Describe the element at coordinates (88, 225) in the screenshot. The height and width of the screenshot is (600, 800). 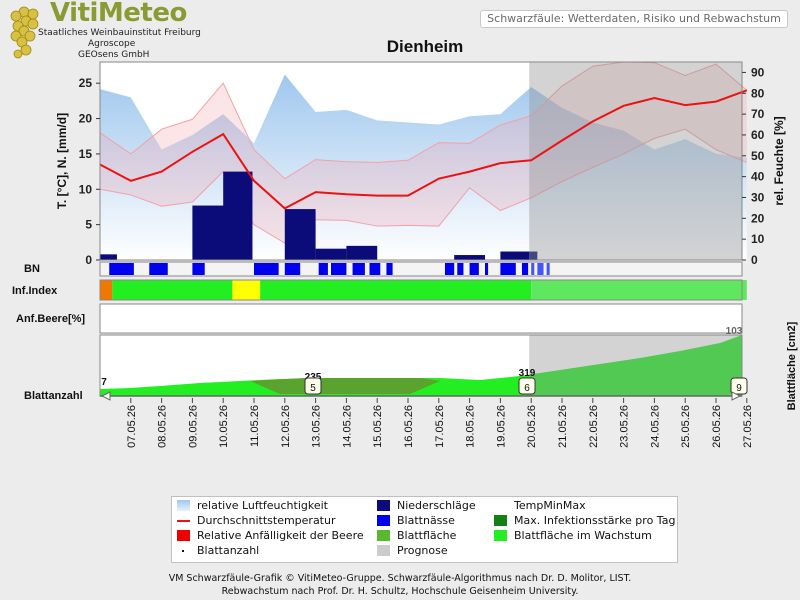
I see `ytick-label-left-1: 5` at that location.